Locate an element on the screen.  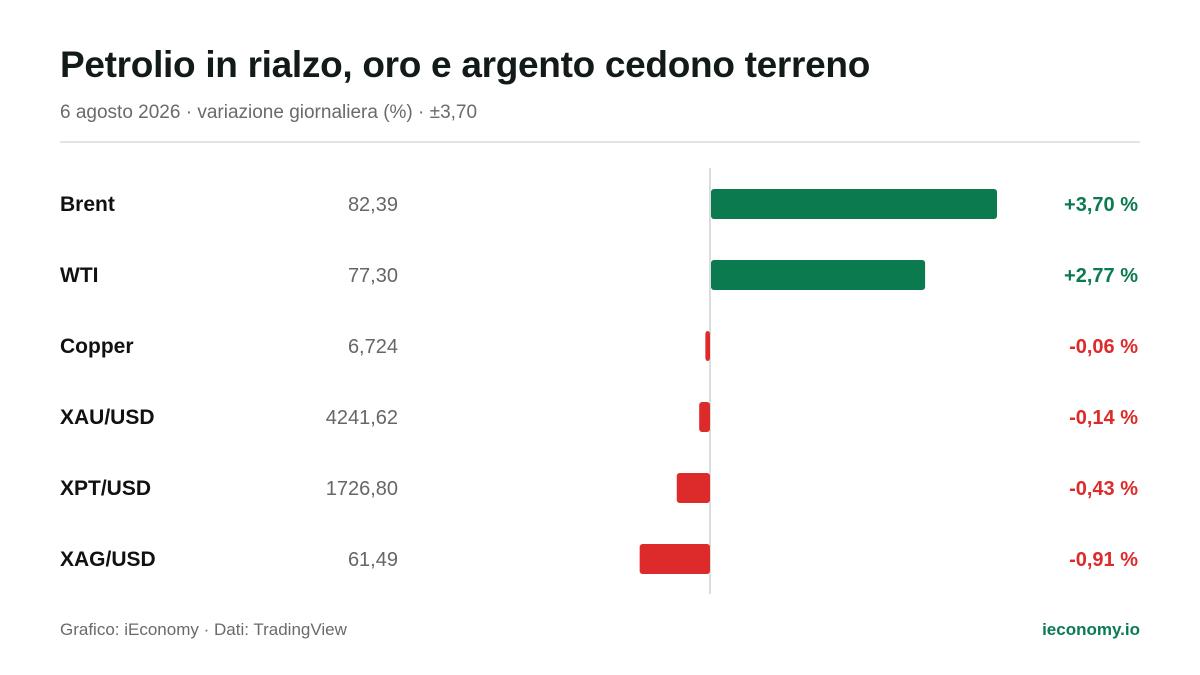
value-label: -0,43 % is located at coordinates (1103, 489).